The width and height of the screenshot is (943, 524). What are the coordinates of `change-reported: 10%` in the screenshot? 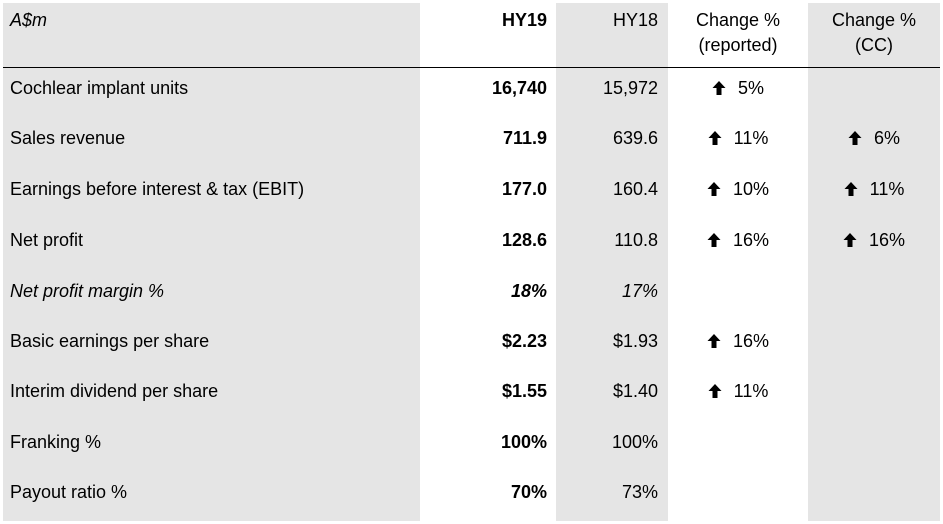 It's located at (738, 189).